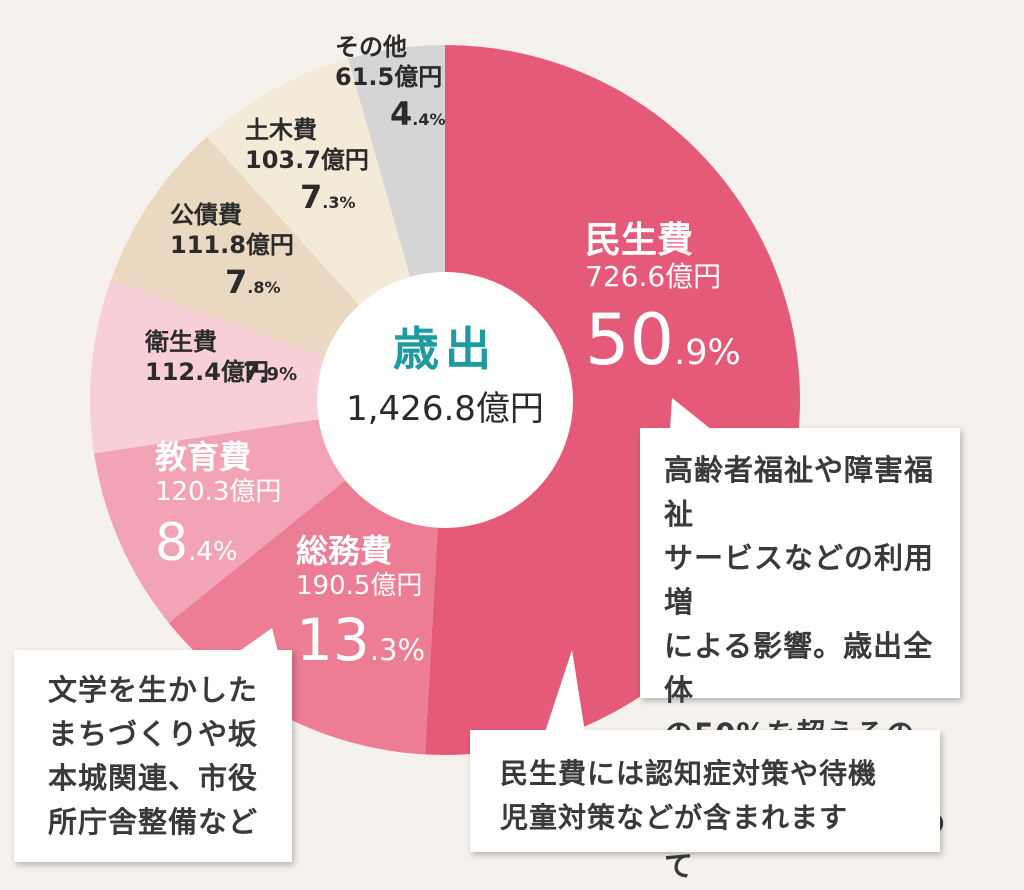  I want to click on slice-name-label: 民生費, so click(639, 240).